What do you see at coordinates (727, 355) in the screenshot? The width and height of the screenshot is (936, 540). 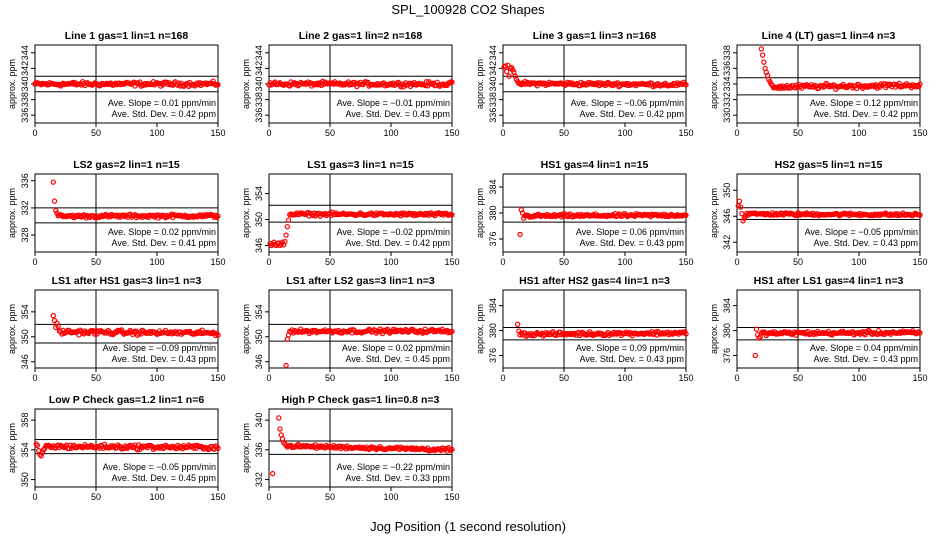 I see `y-tick-label: 376` at bounding box center [727, 355].